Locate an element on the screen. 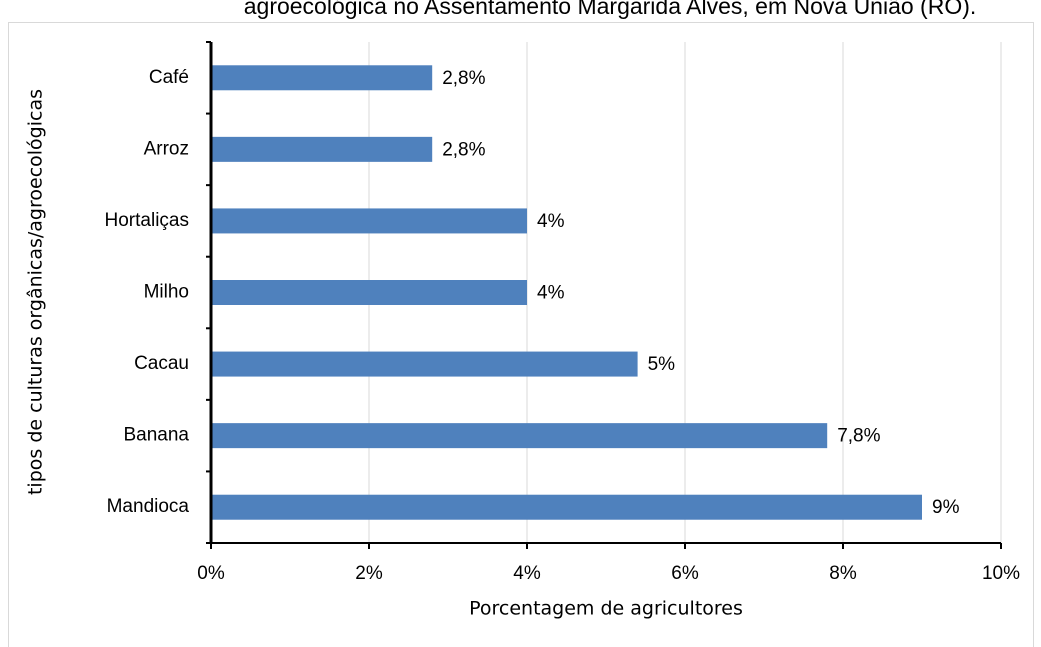 This screenshot has width=1041, height=647. y-tick-label: Mandioca is located at coordinates (148, 506).